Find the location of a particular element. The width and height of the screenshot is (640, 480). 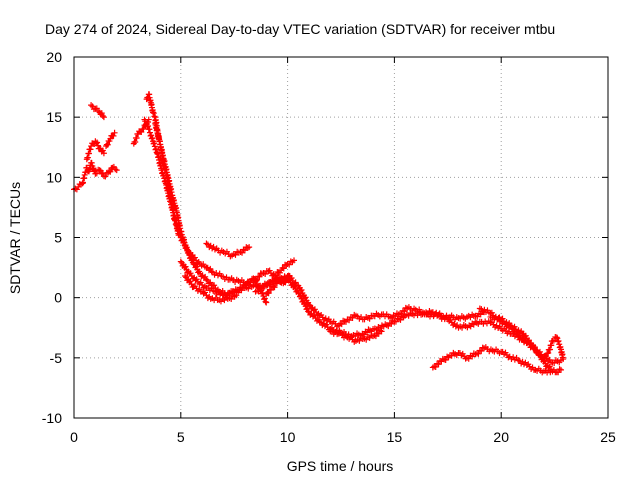

series-trace-c is located at coordinates (97, 111).